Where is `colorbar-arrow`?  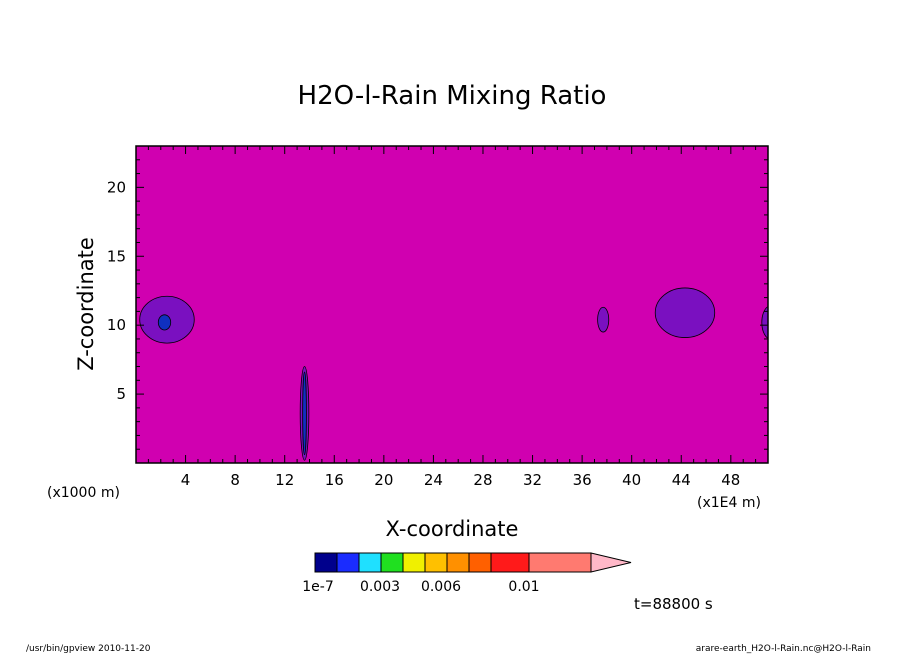
colorbar-arrow is located at coordinates (611, 562).